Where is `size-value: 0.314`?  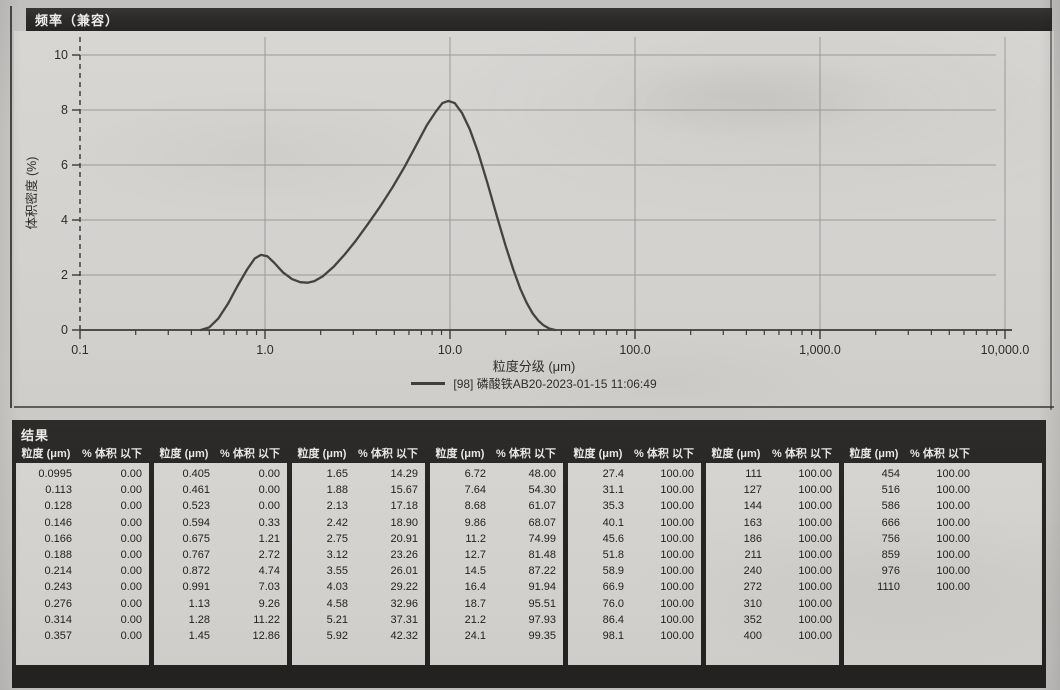 size-value: 0.314 is located at coordinates (58, 619).